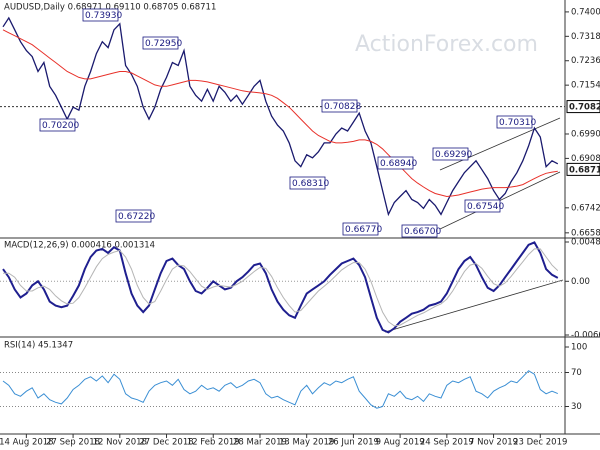 This screenshot has height=450, width=600. I want to click on annotation: 0.67540, so click(485, 207).